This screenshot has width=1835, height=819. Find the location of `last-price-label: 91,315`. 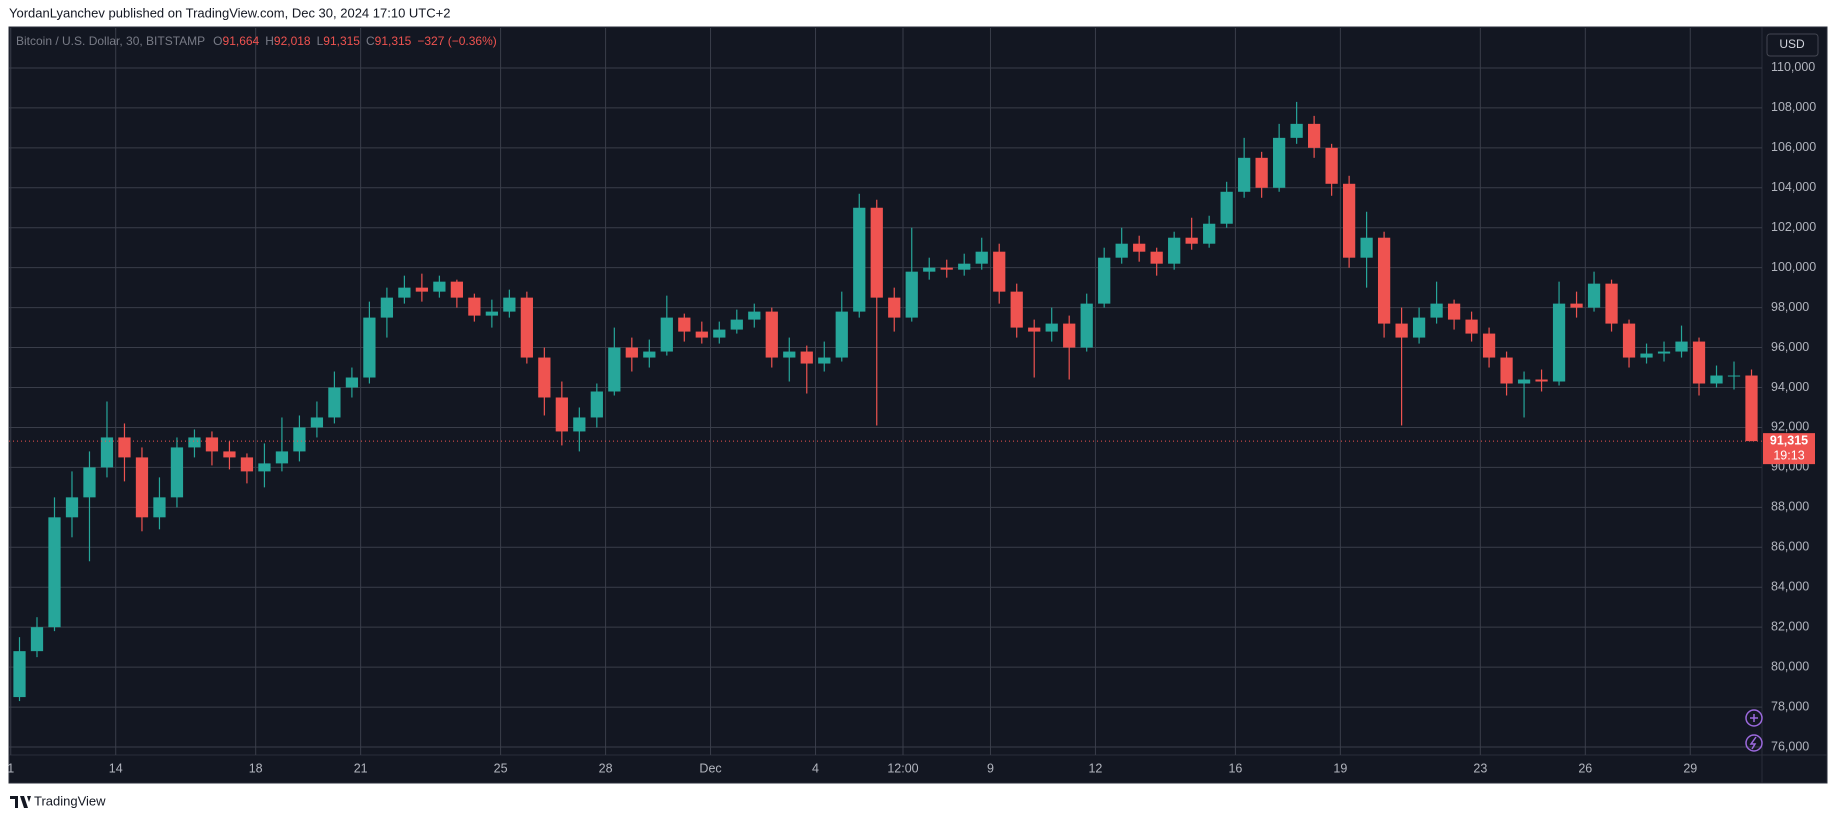

last-price-label: 91,315 is located at coordinates (1789, 440).